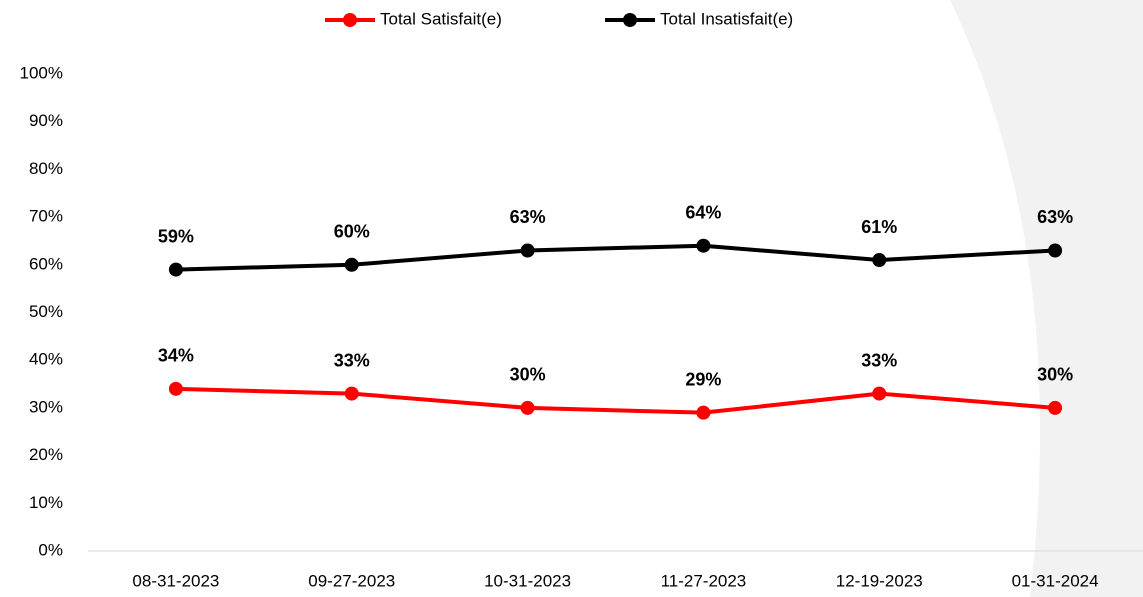 Image resolution: width=1143 pixels, height=597 pixels. Describe the element at coordinates (176, 356) in the screenshot. I see `data-label: 34%` at that location.